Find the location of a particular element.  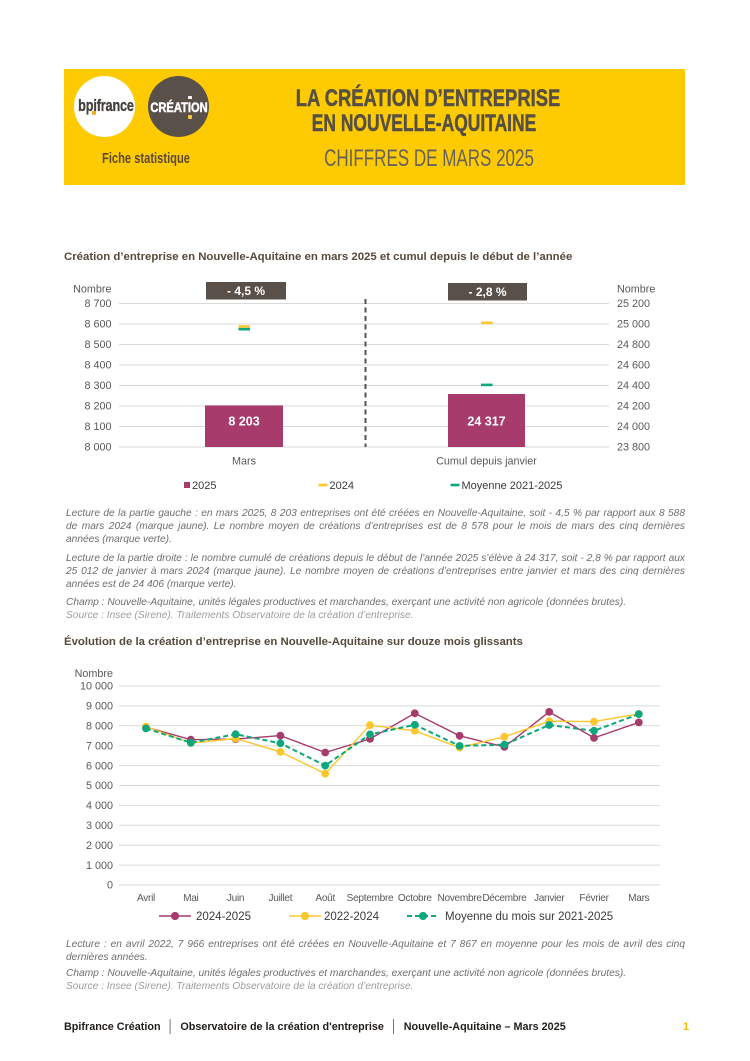

svg-text: 8 600 is located at coordinates (97, 325).